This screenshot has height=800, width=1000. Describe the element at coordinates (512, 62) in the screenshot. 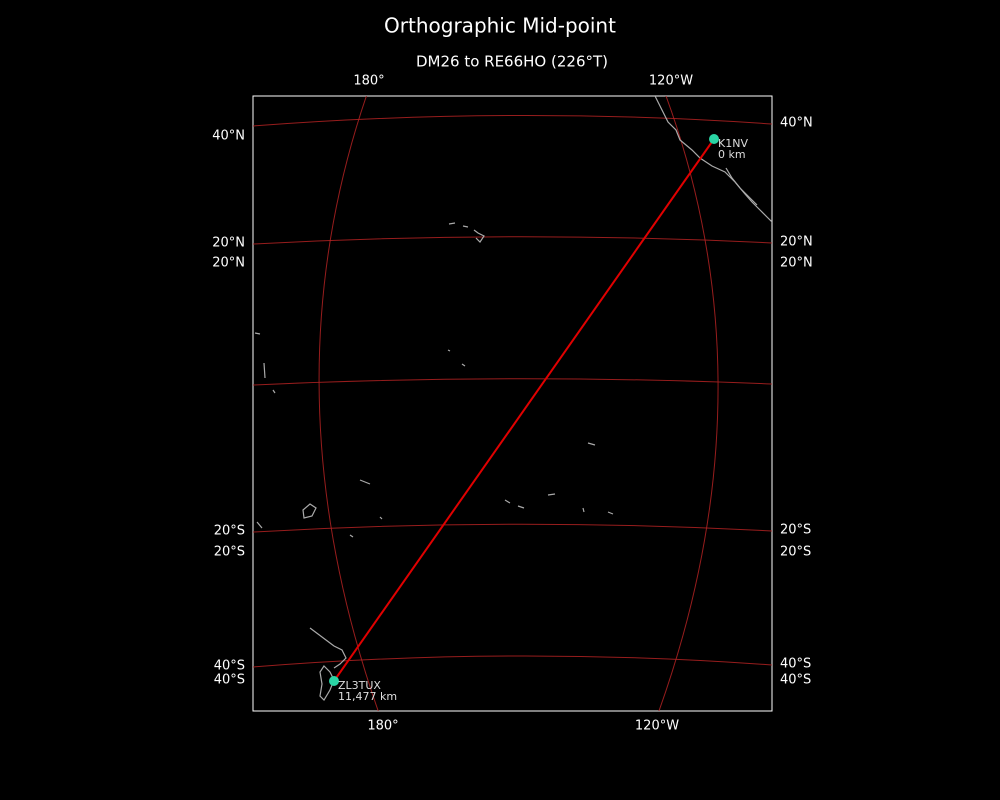

I see `subtitle: DM26 to RE66HO (226°T)` at that location.